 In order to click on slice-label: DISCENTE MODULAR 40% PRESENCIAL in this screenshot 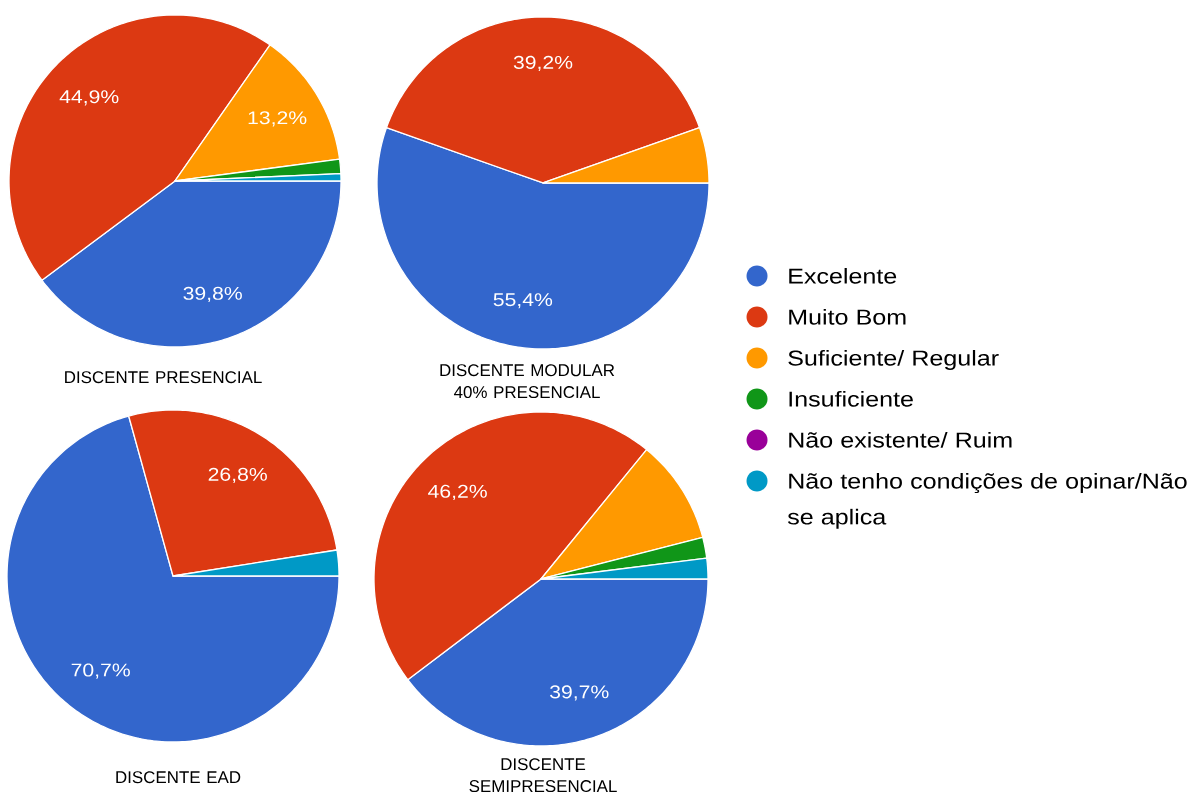, I will do `click(527, 381)`.